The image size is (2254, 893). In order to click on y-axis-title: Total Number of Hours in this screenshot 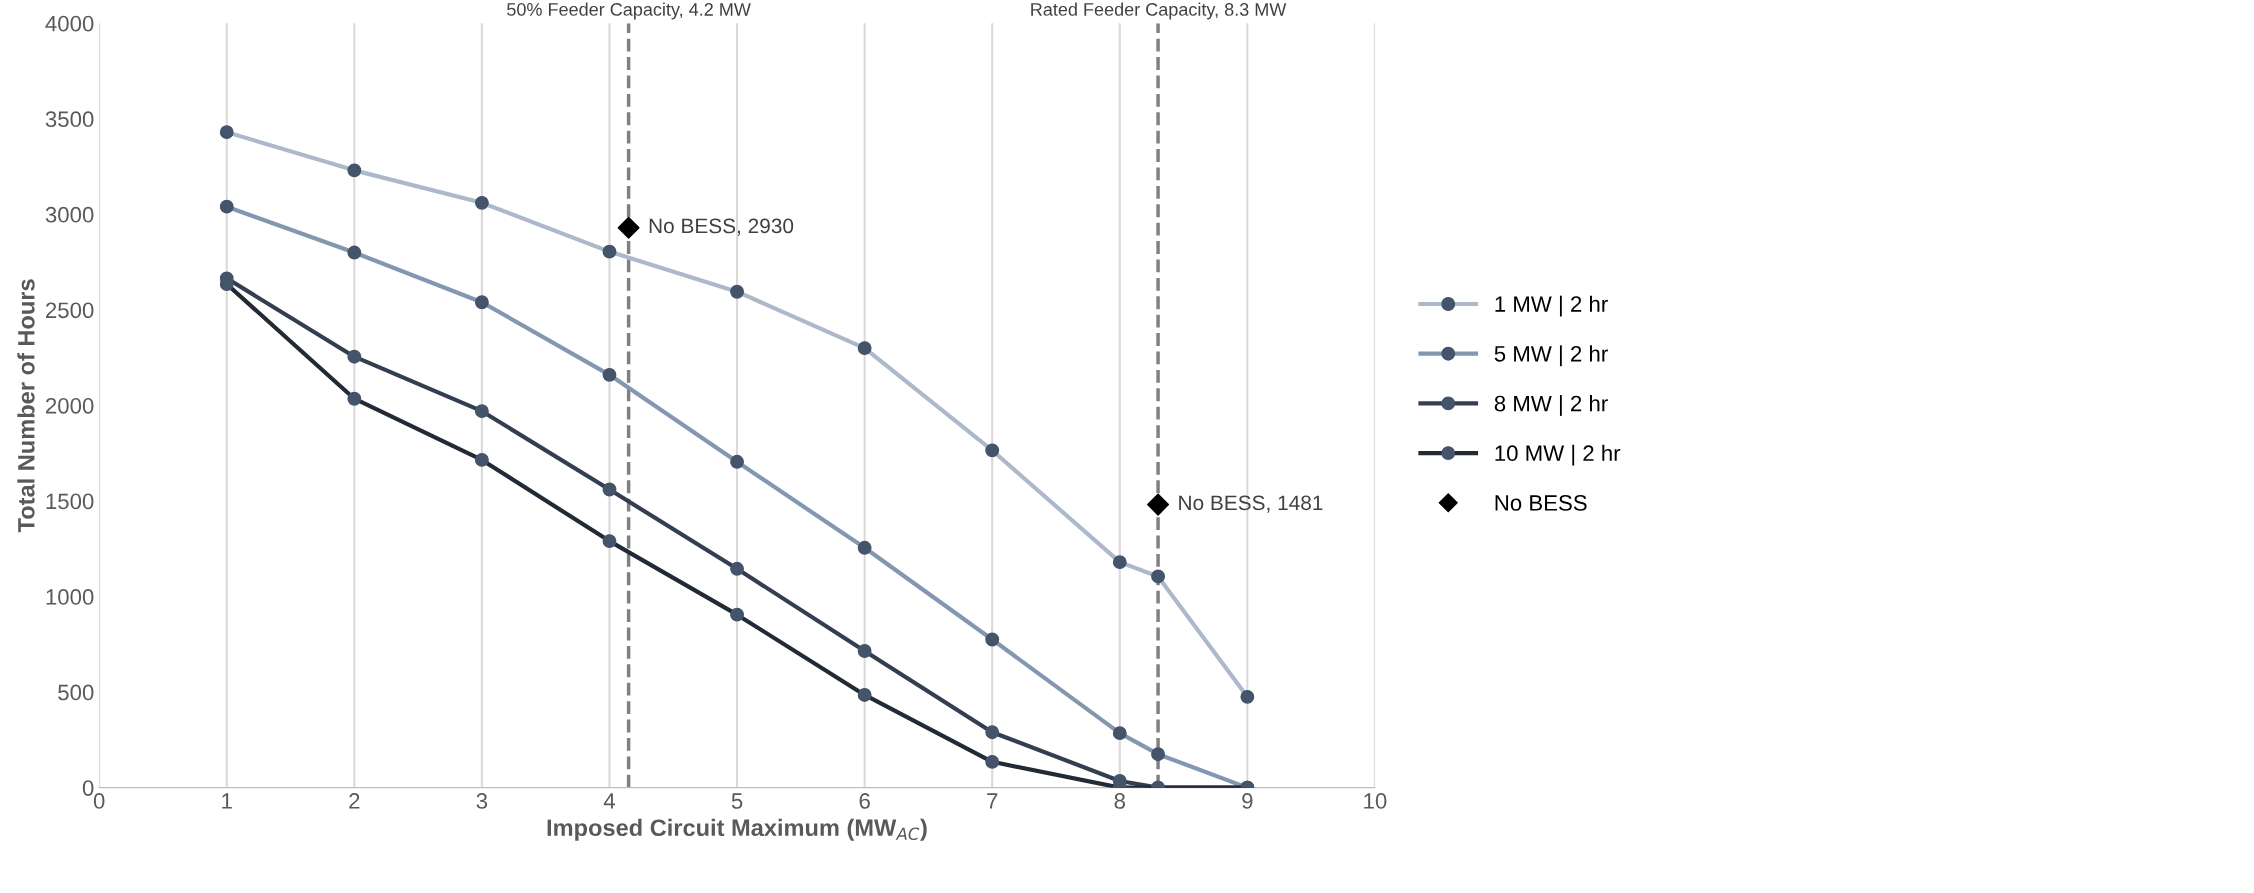, I will do `click(26, 406)`.